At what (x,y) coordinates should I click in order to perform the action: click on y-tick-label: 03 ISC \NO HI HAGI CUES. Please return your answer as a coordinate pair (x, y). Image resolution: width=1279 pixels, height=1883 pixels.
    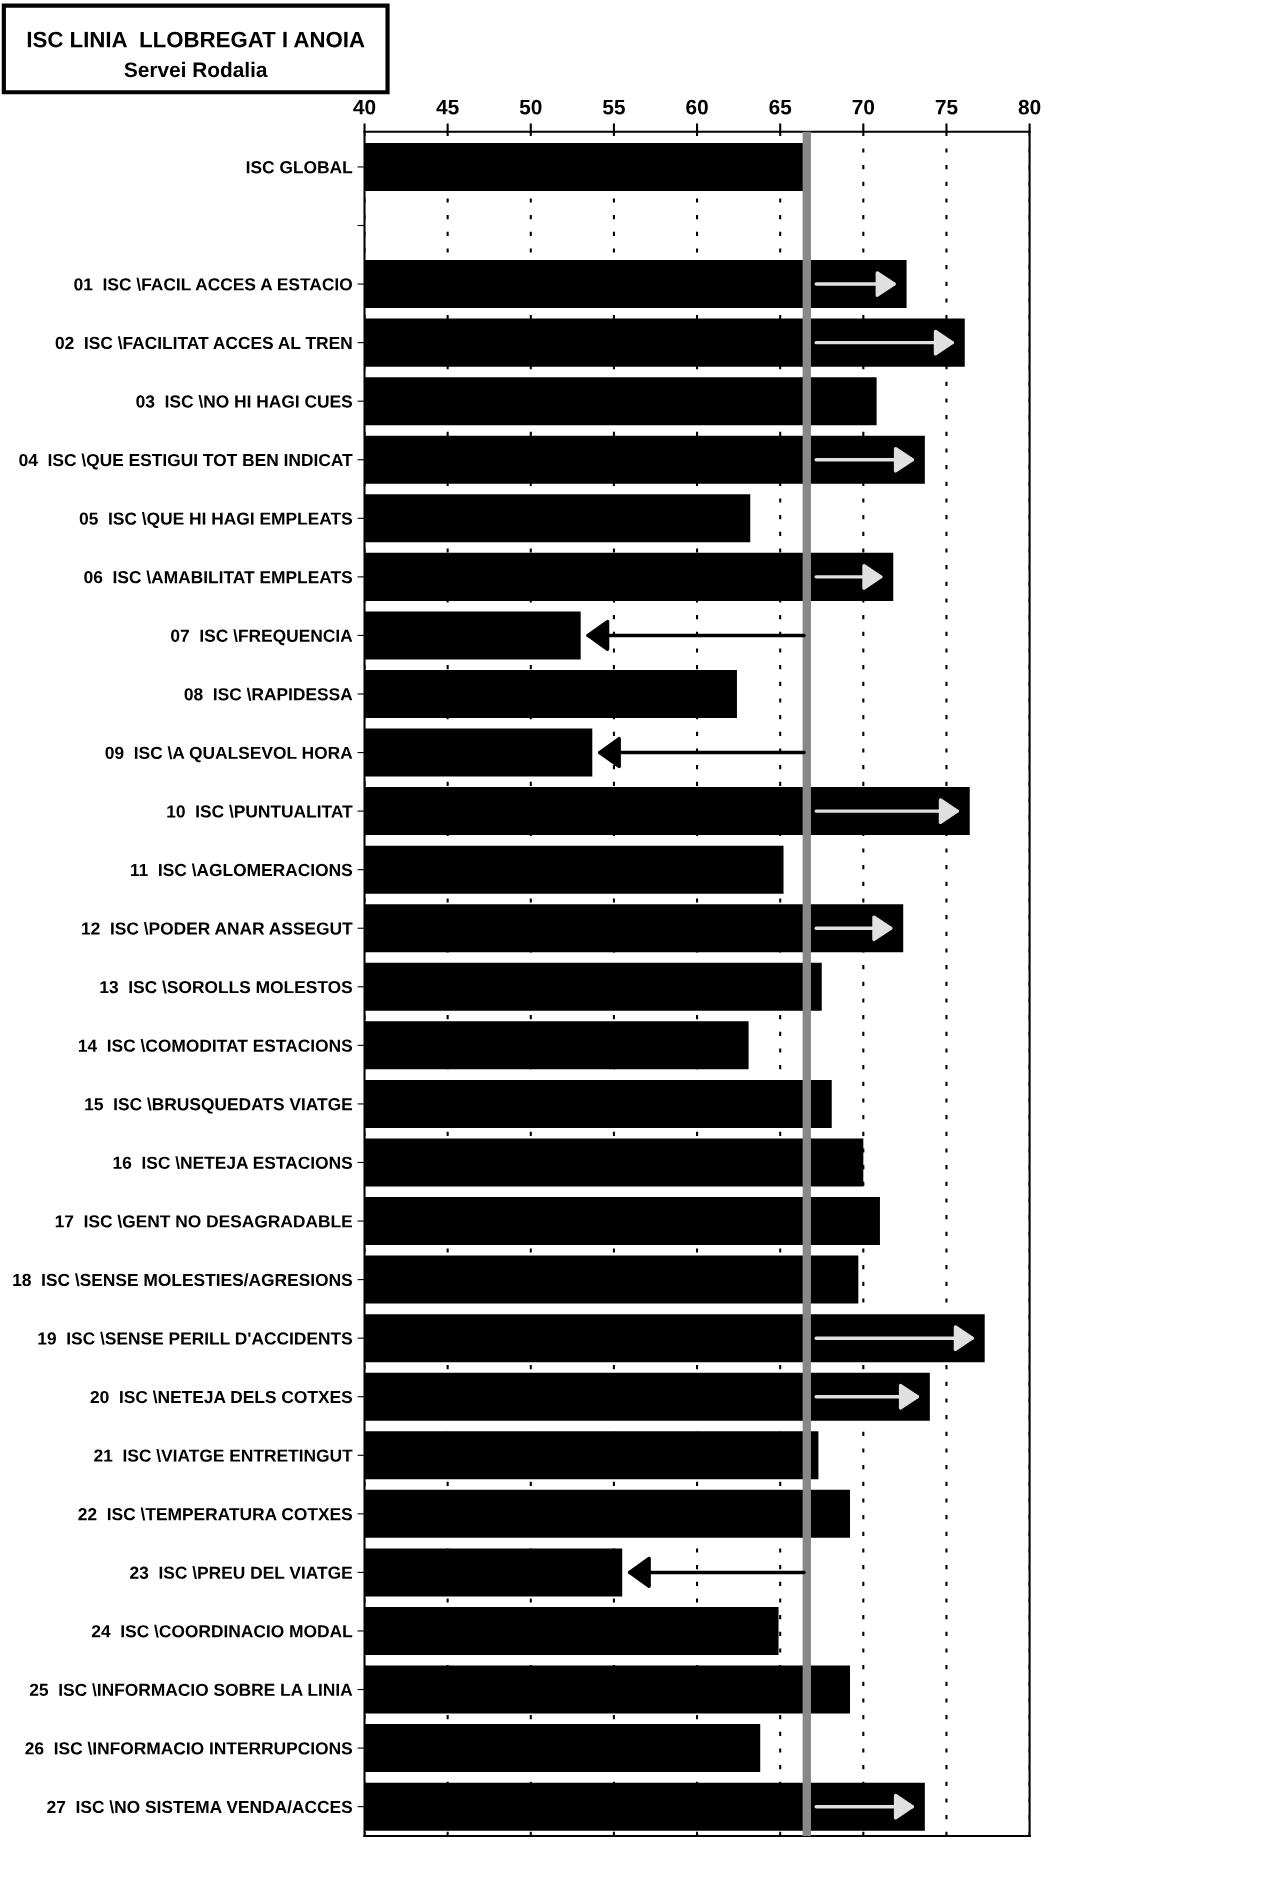
    Looking at the image, I should click on (244, 401).